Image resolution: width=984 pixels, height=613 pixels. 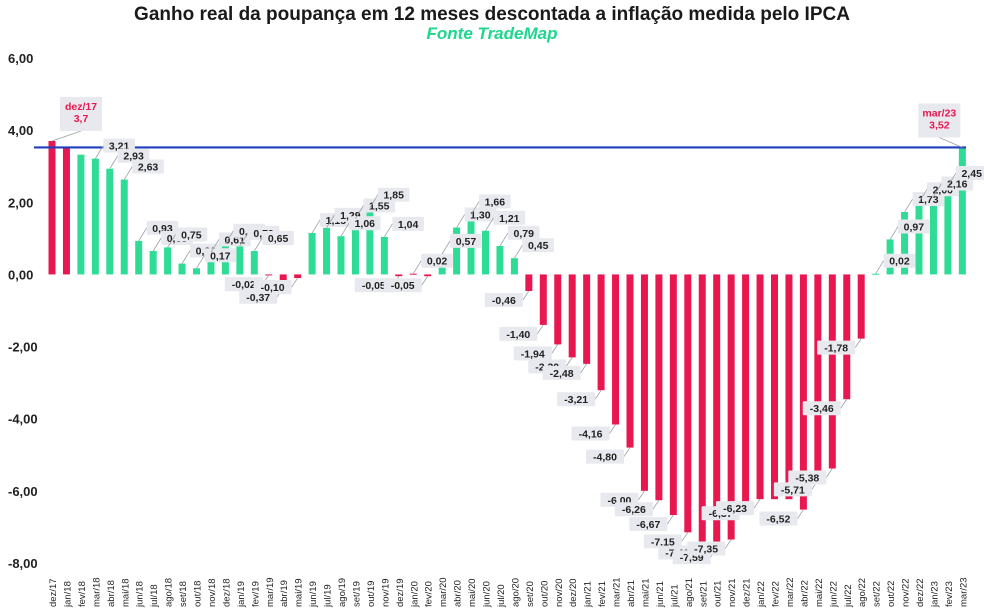 I want to click on data-label: 0,65, so click(x=278, y=239).